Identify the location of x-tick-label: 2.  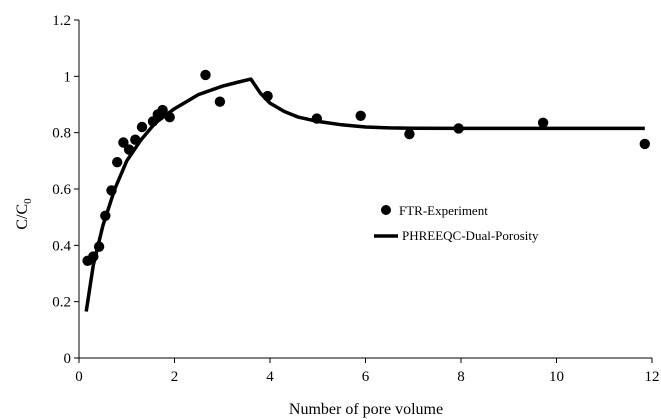
(175, 377).